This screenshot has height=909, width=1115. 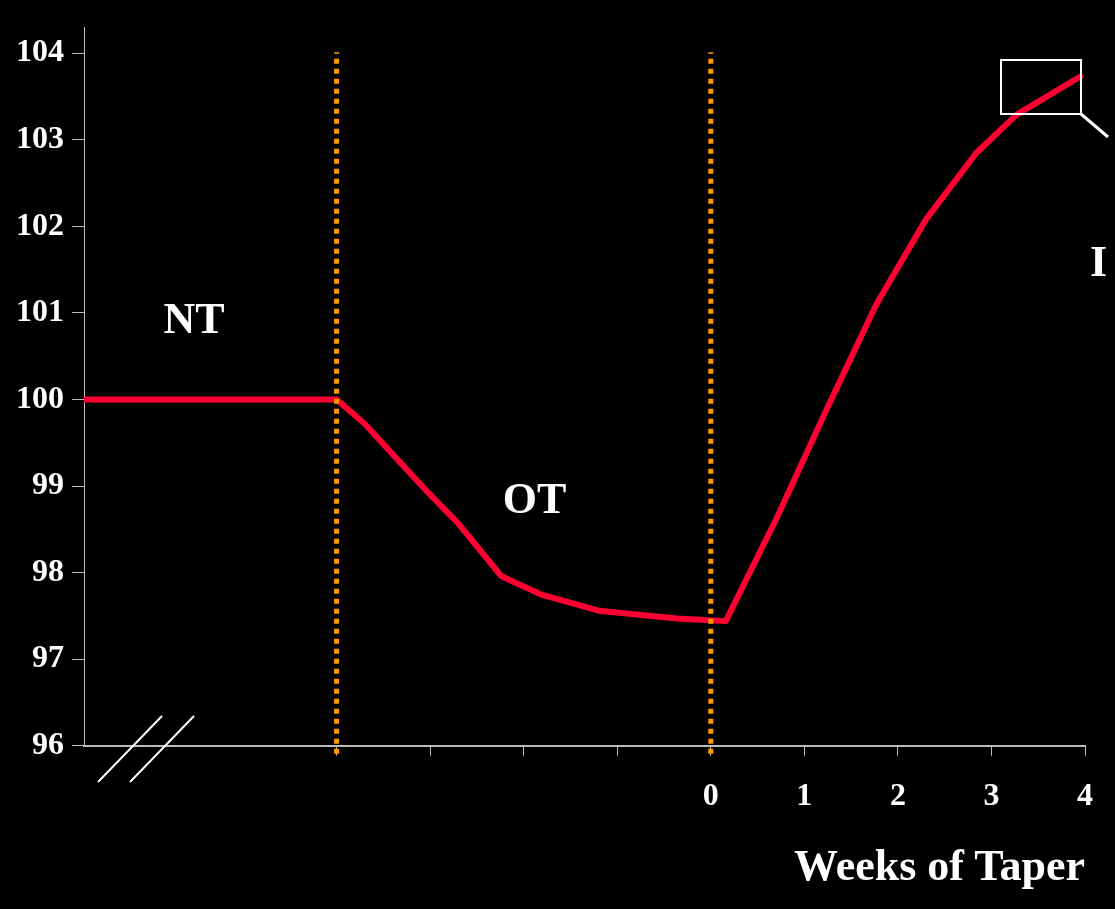 What do you see at coordinates (991, 794) in the screenshot?
I see `x-tick-label: 3` at bounding box center [991, 794].